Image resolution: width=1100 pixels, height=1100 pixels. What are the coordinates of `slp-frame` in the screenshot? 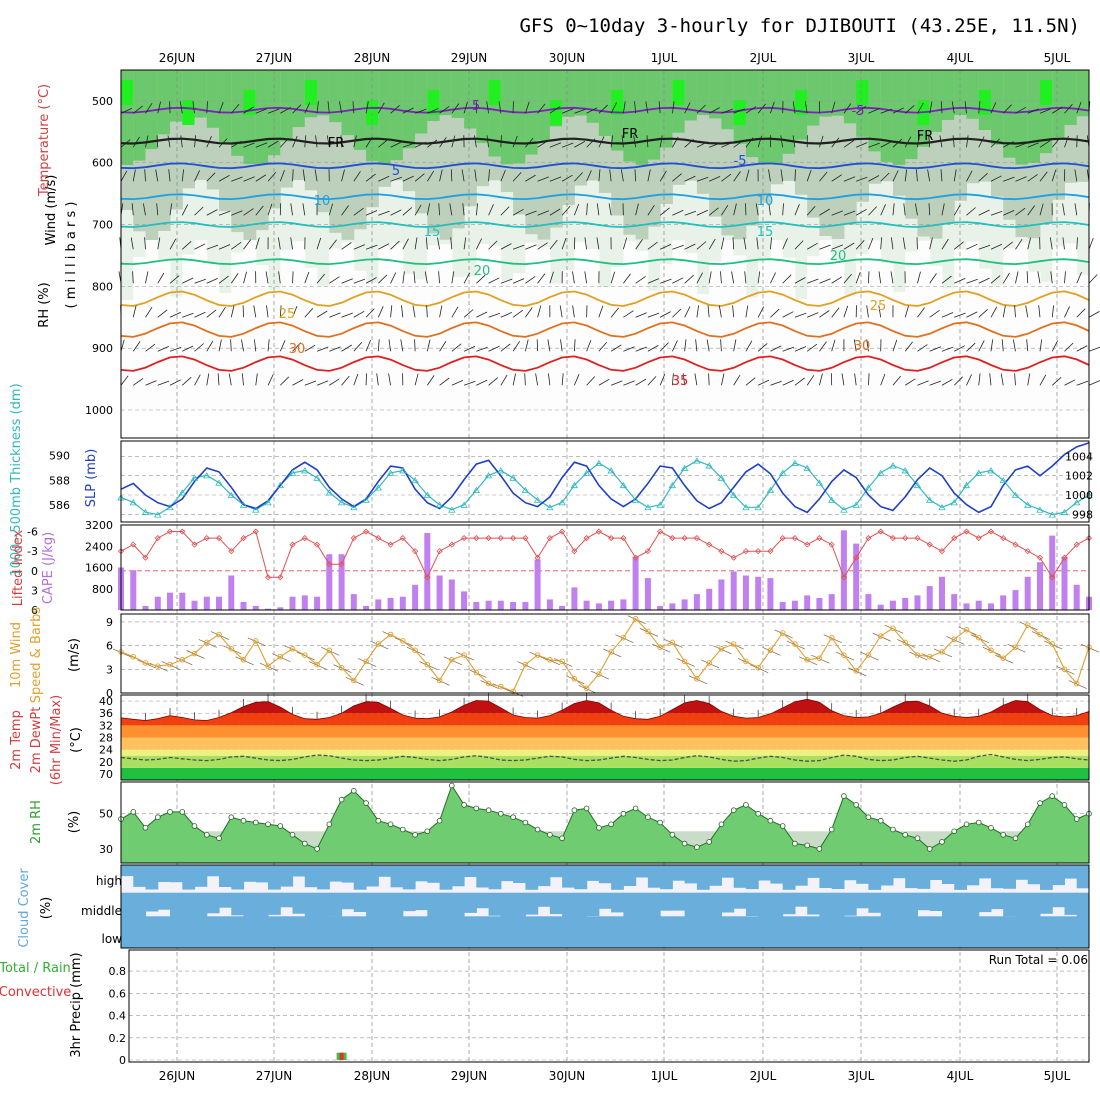 It's located at (605, 481).